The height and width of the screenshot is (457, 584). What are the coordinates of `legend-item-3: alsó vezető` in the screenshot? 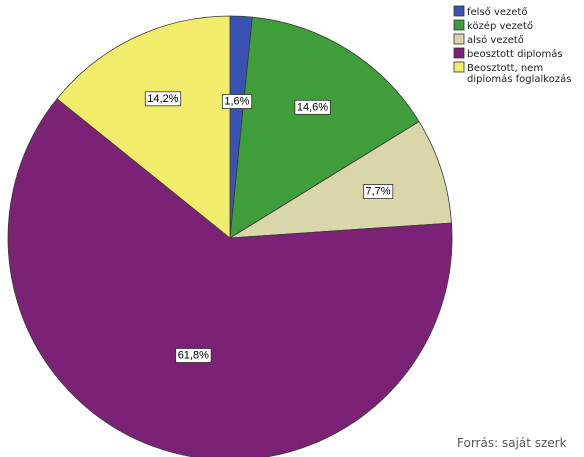 It's located at (489, 40).